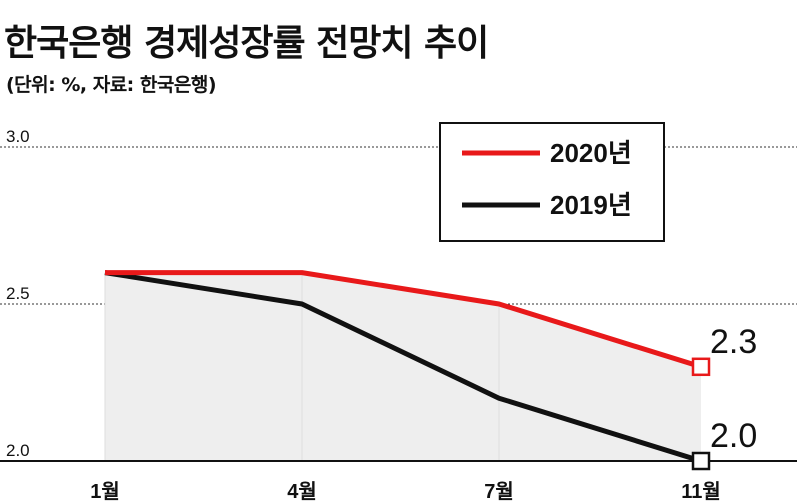 The height and width of the screenshot is (503, 797). Describe the element at coordinates (552, 182) in the screenshot. I see `legend-box` at that location.